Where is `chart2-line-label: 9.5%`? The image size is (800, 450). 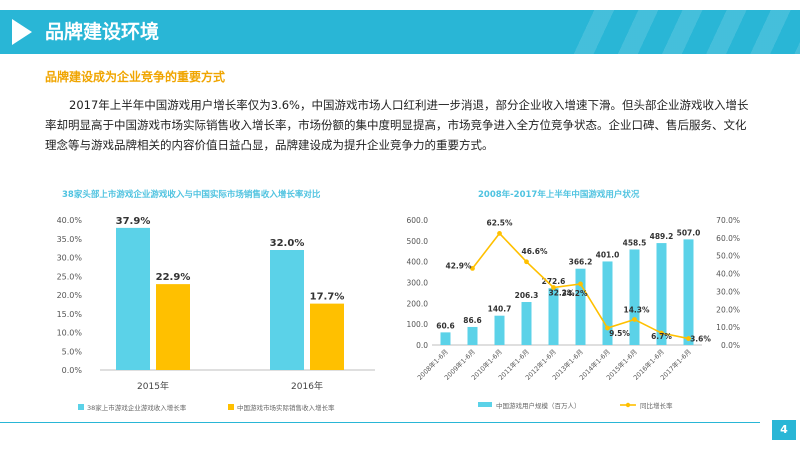 chart2-line-label: 9.5% is located at coordinates (619, 333).